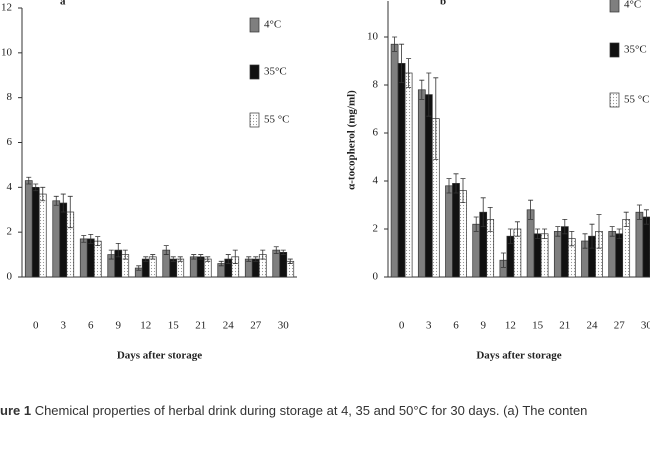 This screenshot has width=650, height=450. What do you see at coordinates (91, 326) in the screenshot?
I see `x-tick-label: 6` at bounding box center [91, 326].